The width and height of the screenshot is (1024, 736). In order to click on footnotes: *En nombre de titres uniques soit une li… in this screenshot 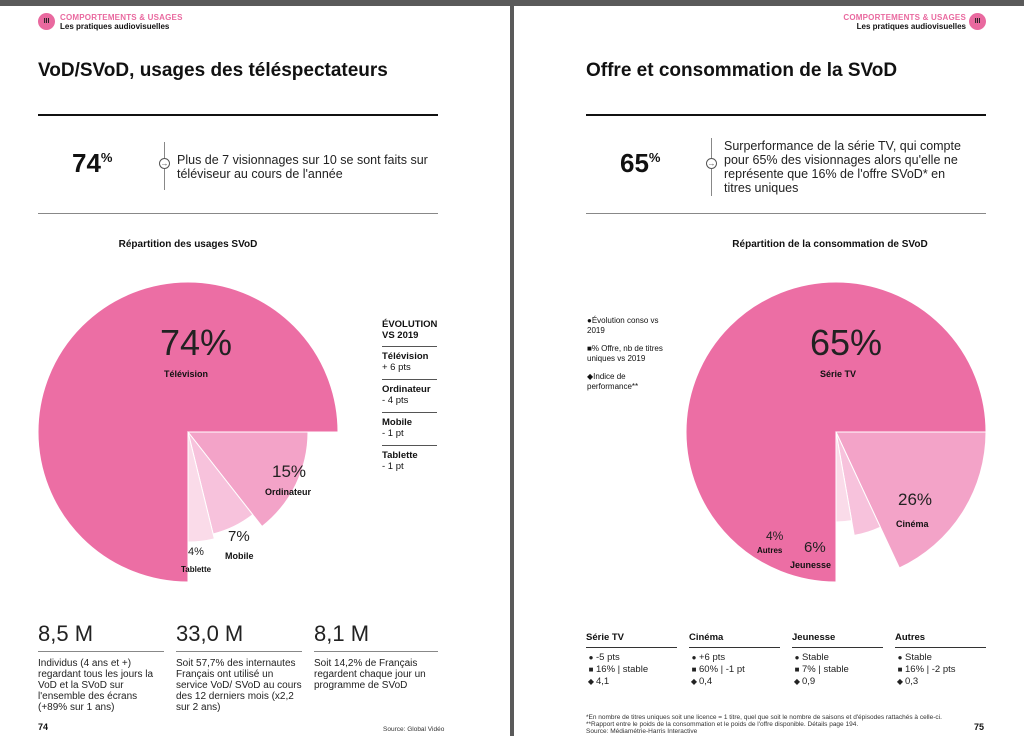, I will do `click(771, 724)`.